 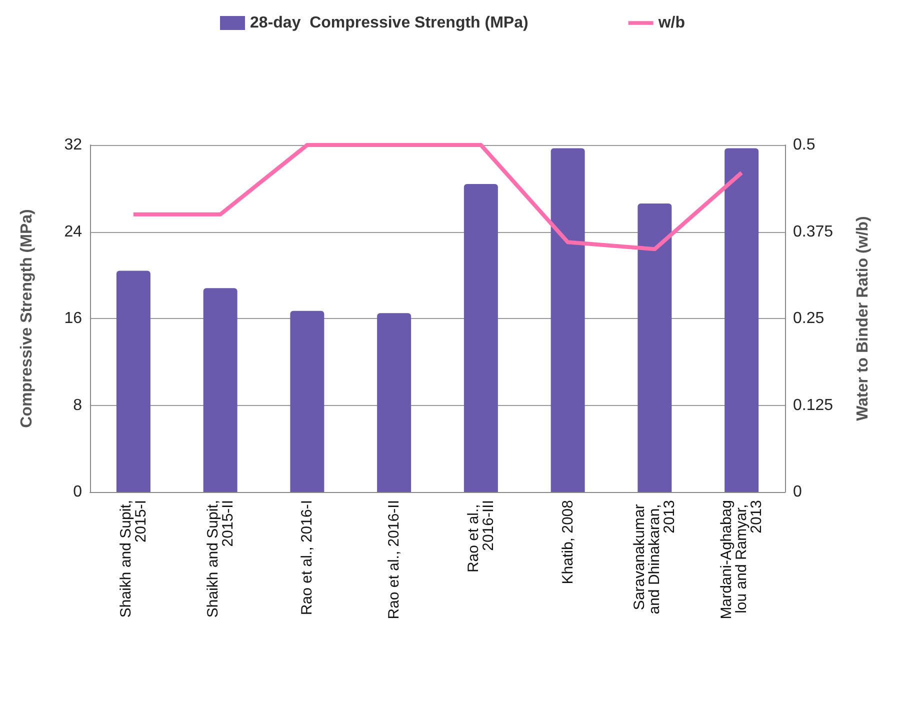 What do you see at coordinates (671, 23) in the screenshot?
I see `legend-label: w/b` at bounding box center [671, 23].